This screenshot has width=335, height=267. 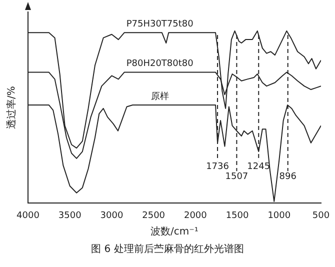 I want to click on x-tick-label: 2500, so click(x=154, y=215).